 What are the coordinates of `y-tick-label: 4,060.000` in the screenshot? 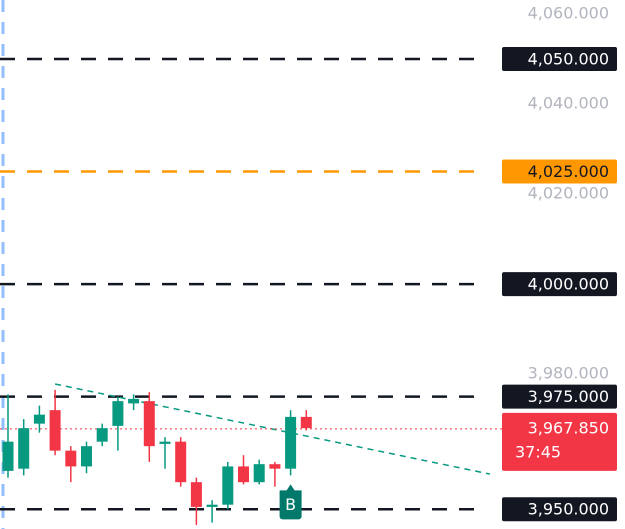 It's located at (568, 12).